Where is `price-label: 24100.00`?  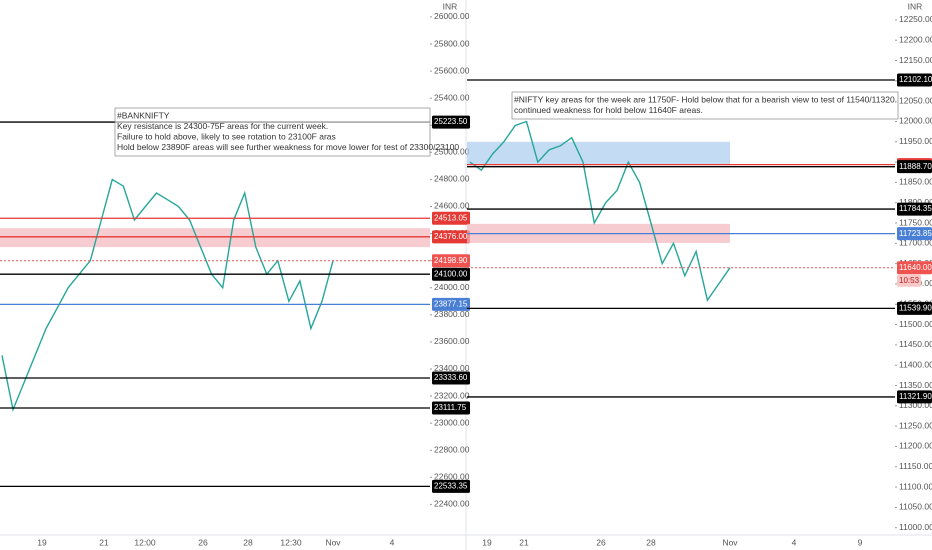 price-label: 24100.00 is located at coordinates (451, 273).